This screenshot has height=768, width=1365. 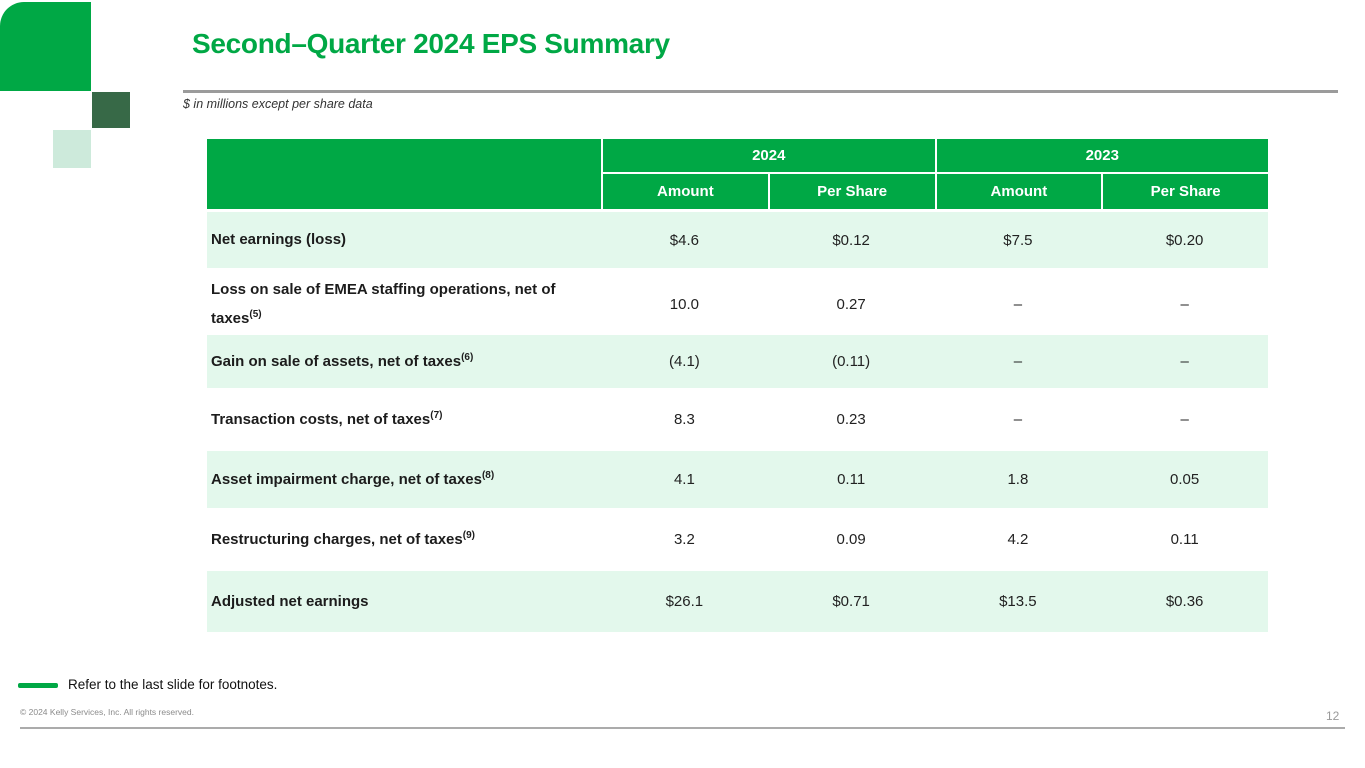 I want to click on row-label: Adjusted net earnings, so click(x=404, y=601).